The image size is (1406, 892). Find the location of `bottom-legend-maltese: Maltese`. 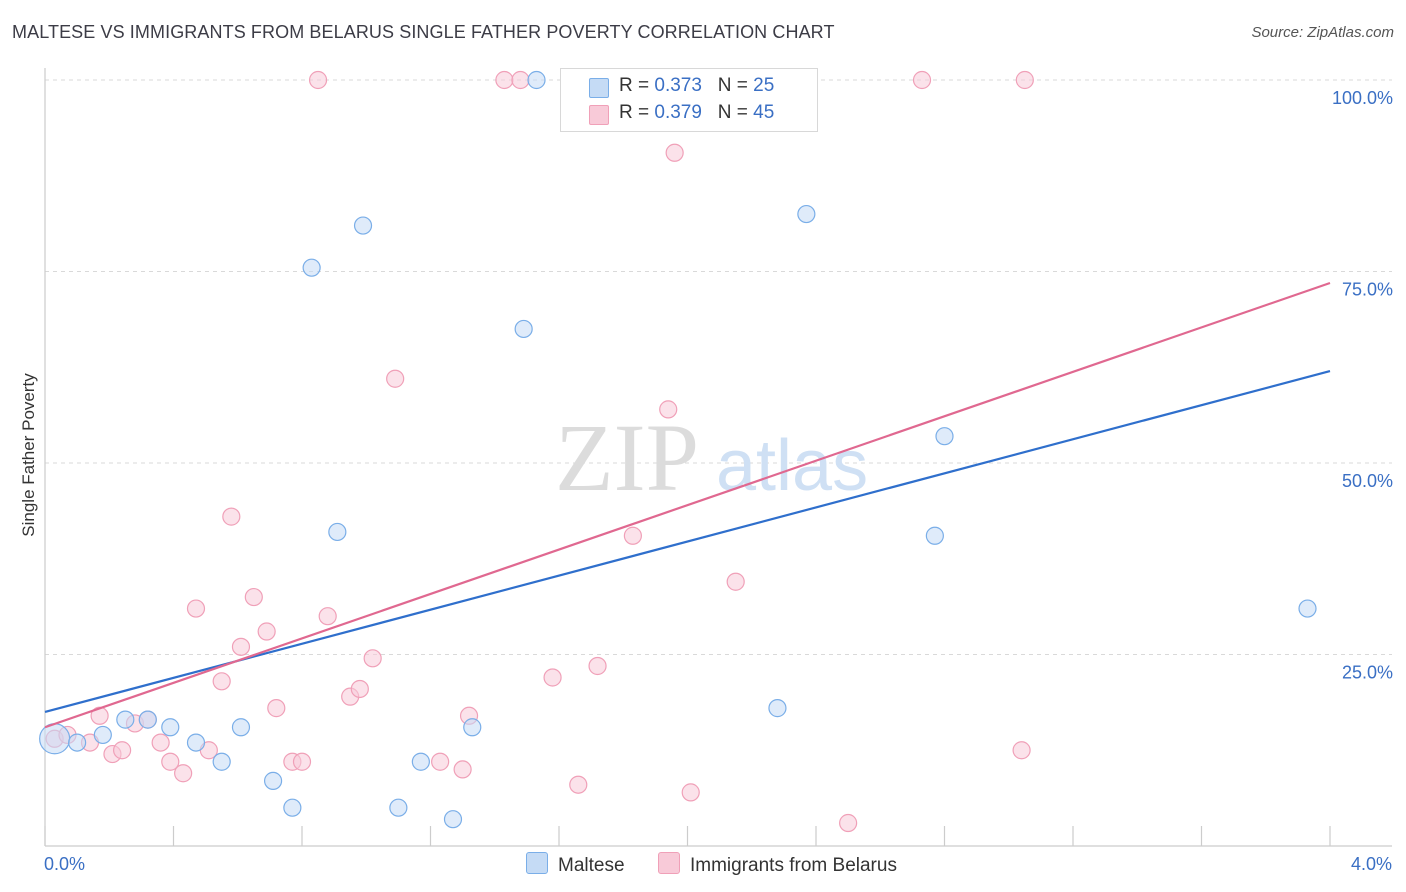

bottom-legend-maltese: Maltese is located at coordinates (575, 864).